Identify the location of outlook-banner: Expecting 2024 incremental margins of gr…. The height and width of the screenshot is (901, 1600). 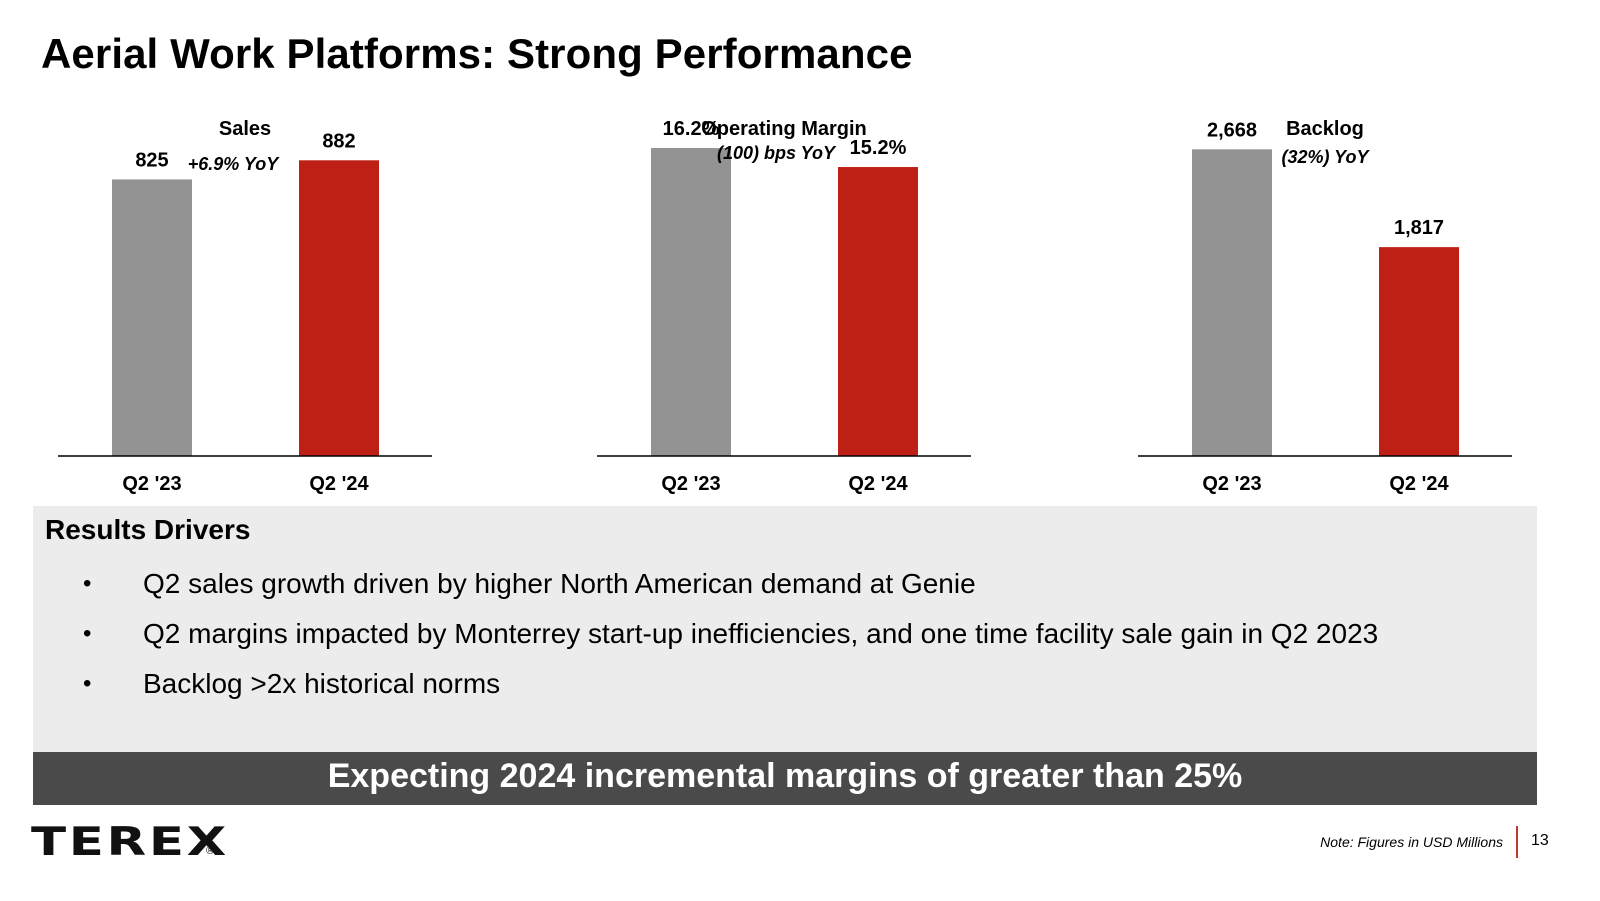
(785, 778).